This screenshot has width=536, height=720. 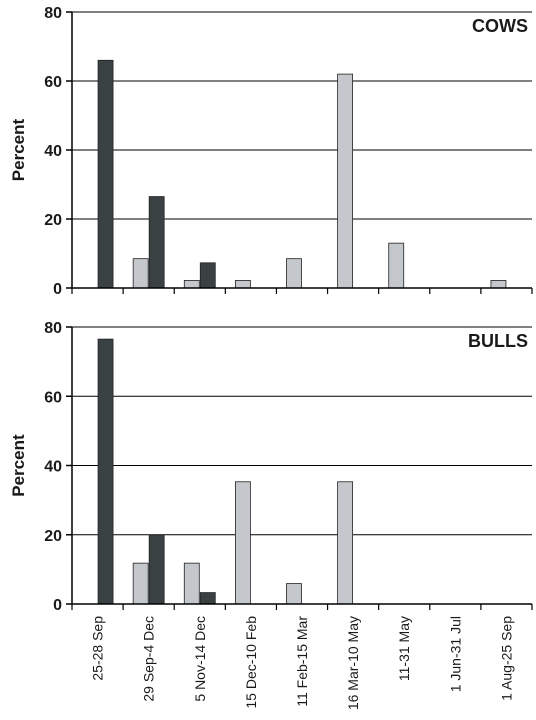 What do you see at coordinates (200, 659) in the screenshot?
I see `x-category-label: 5 Nov-14 Dec` at bounding box center [200, 659].